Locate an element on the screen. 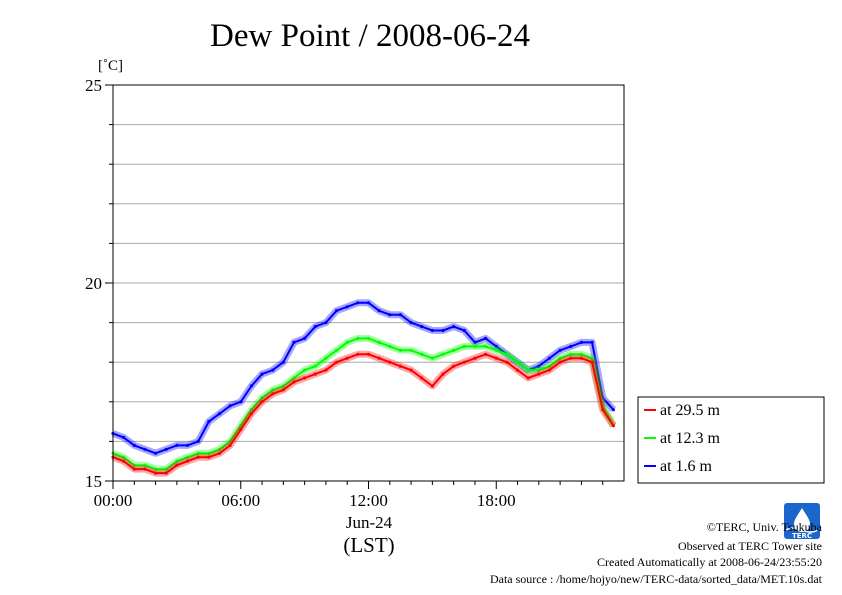  footer-copyright: ©TERC, Univ. Tsukuba is located at coordinates (765, 527).